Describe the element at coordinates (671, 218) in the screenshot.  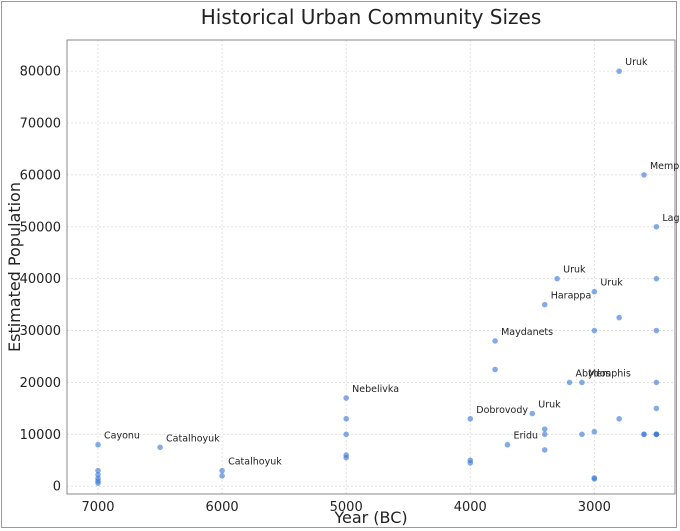
I see `point-label: Lagash` at that location.